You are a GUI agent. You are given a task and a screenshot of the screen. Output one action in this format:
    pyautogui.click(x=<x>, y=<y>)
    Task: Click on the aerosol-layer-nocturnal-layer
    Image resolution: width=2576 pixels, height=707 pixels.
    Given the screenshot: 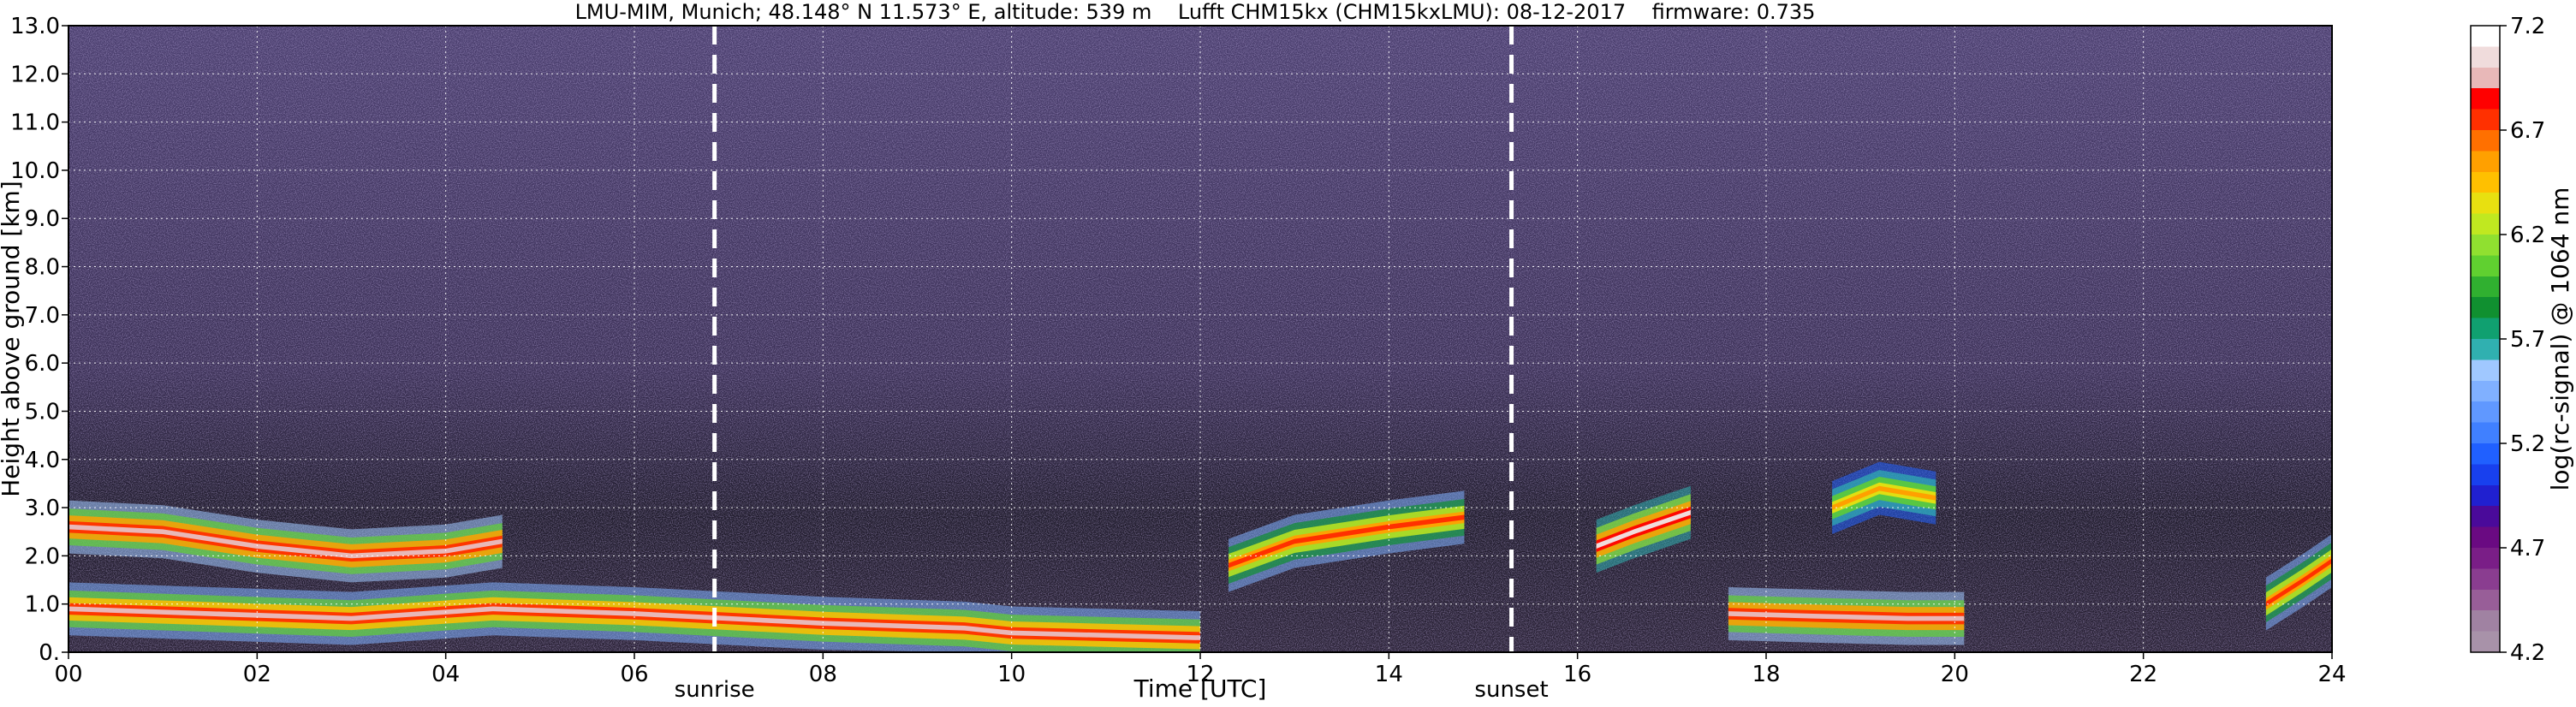 What is the action you would take?
    pyautogui.click(x=1846, y=616)
    